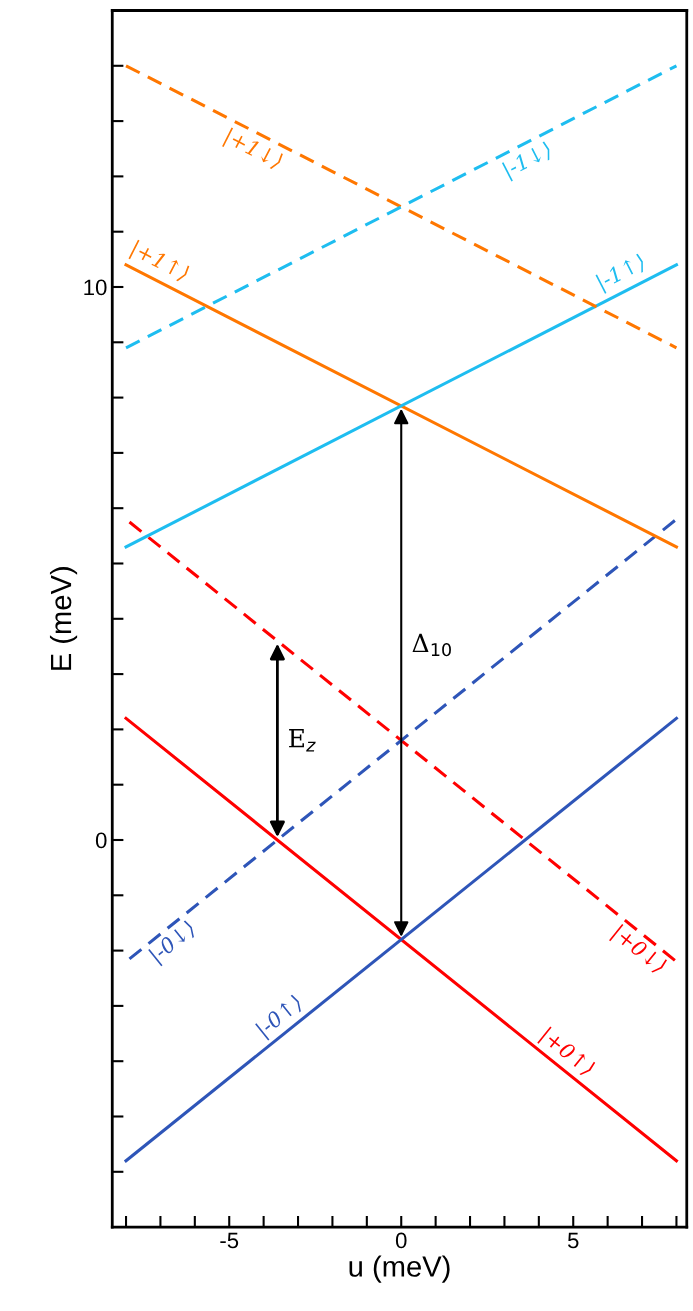 The height and width of the screenshot is (1311, 693). What do you see at coordinates (229, 1240) in the screenshot?
I see `x-tick-label: -5` at bounding box center [229, 1240].